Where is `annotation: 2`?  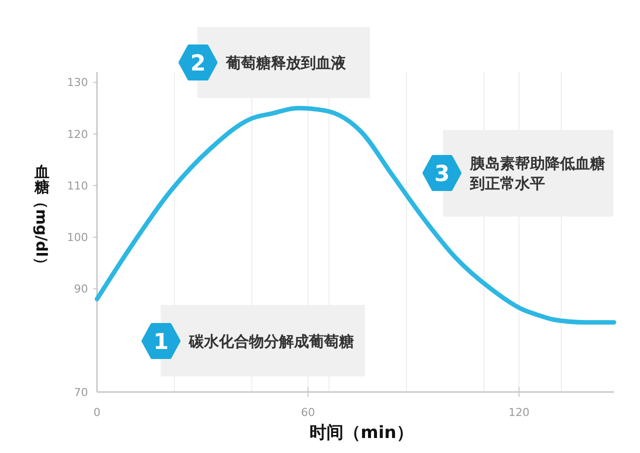
annotation: 2 is located at coordinates (198, 63).